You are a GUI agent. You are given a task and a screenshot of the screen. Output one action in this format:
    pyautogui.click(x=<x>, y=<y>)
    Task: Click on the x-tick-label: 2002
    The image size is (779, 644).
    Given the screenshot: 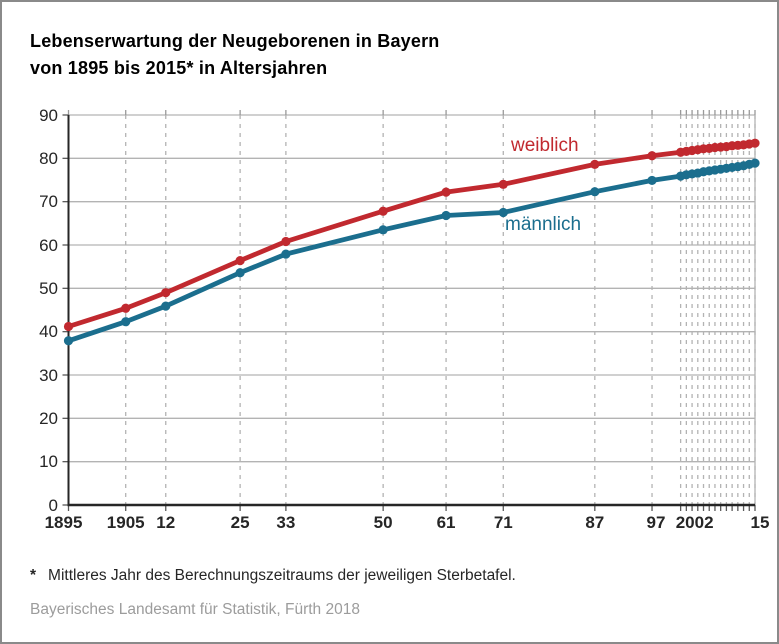 What is the action you would take?
    pyautogui.click(x=694, y=522)
    